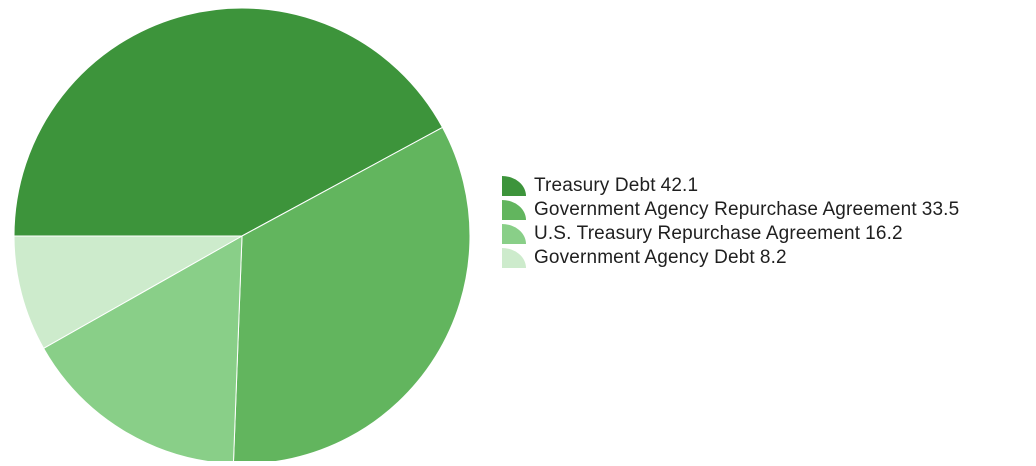 The width and height of the screenshot is (1036, 466). Describe the element at coordinates (595, 185) in the screenshot. I see `legend-label: Treasury Debt` at that location.